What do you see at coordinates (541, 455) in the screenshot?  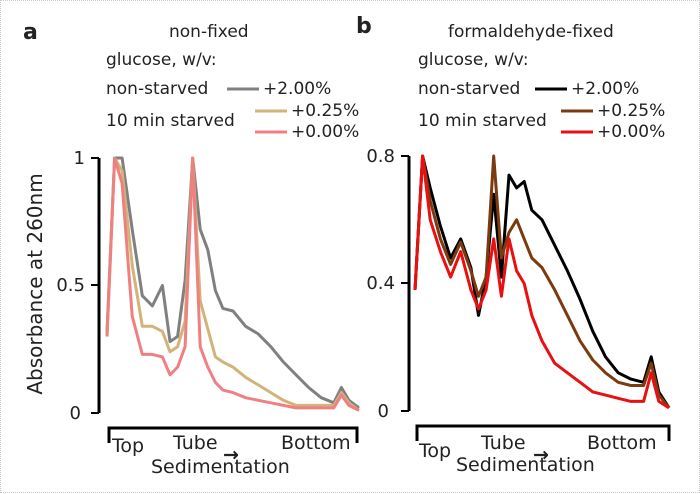 I see `panel-b-arrow: →` at bounding box center [541, 455].